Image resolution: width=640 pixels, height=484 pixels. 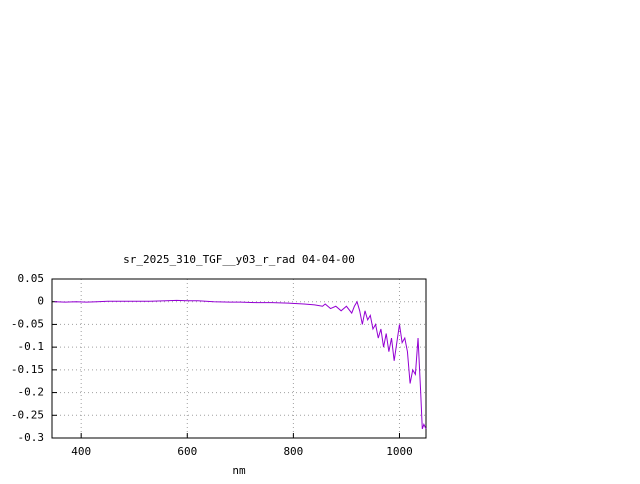 What do you see at coordinates (81, 451) in the screenshot?
I see `x-tick-label: 400` at bounding box center [81, 451].